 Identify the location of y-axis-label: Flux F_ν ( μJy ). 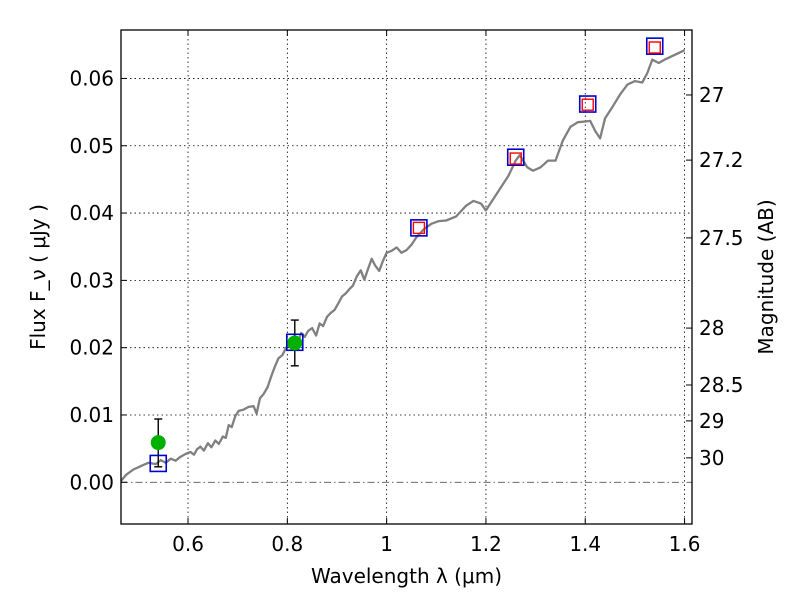
(38, 277).